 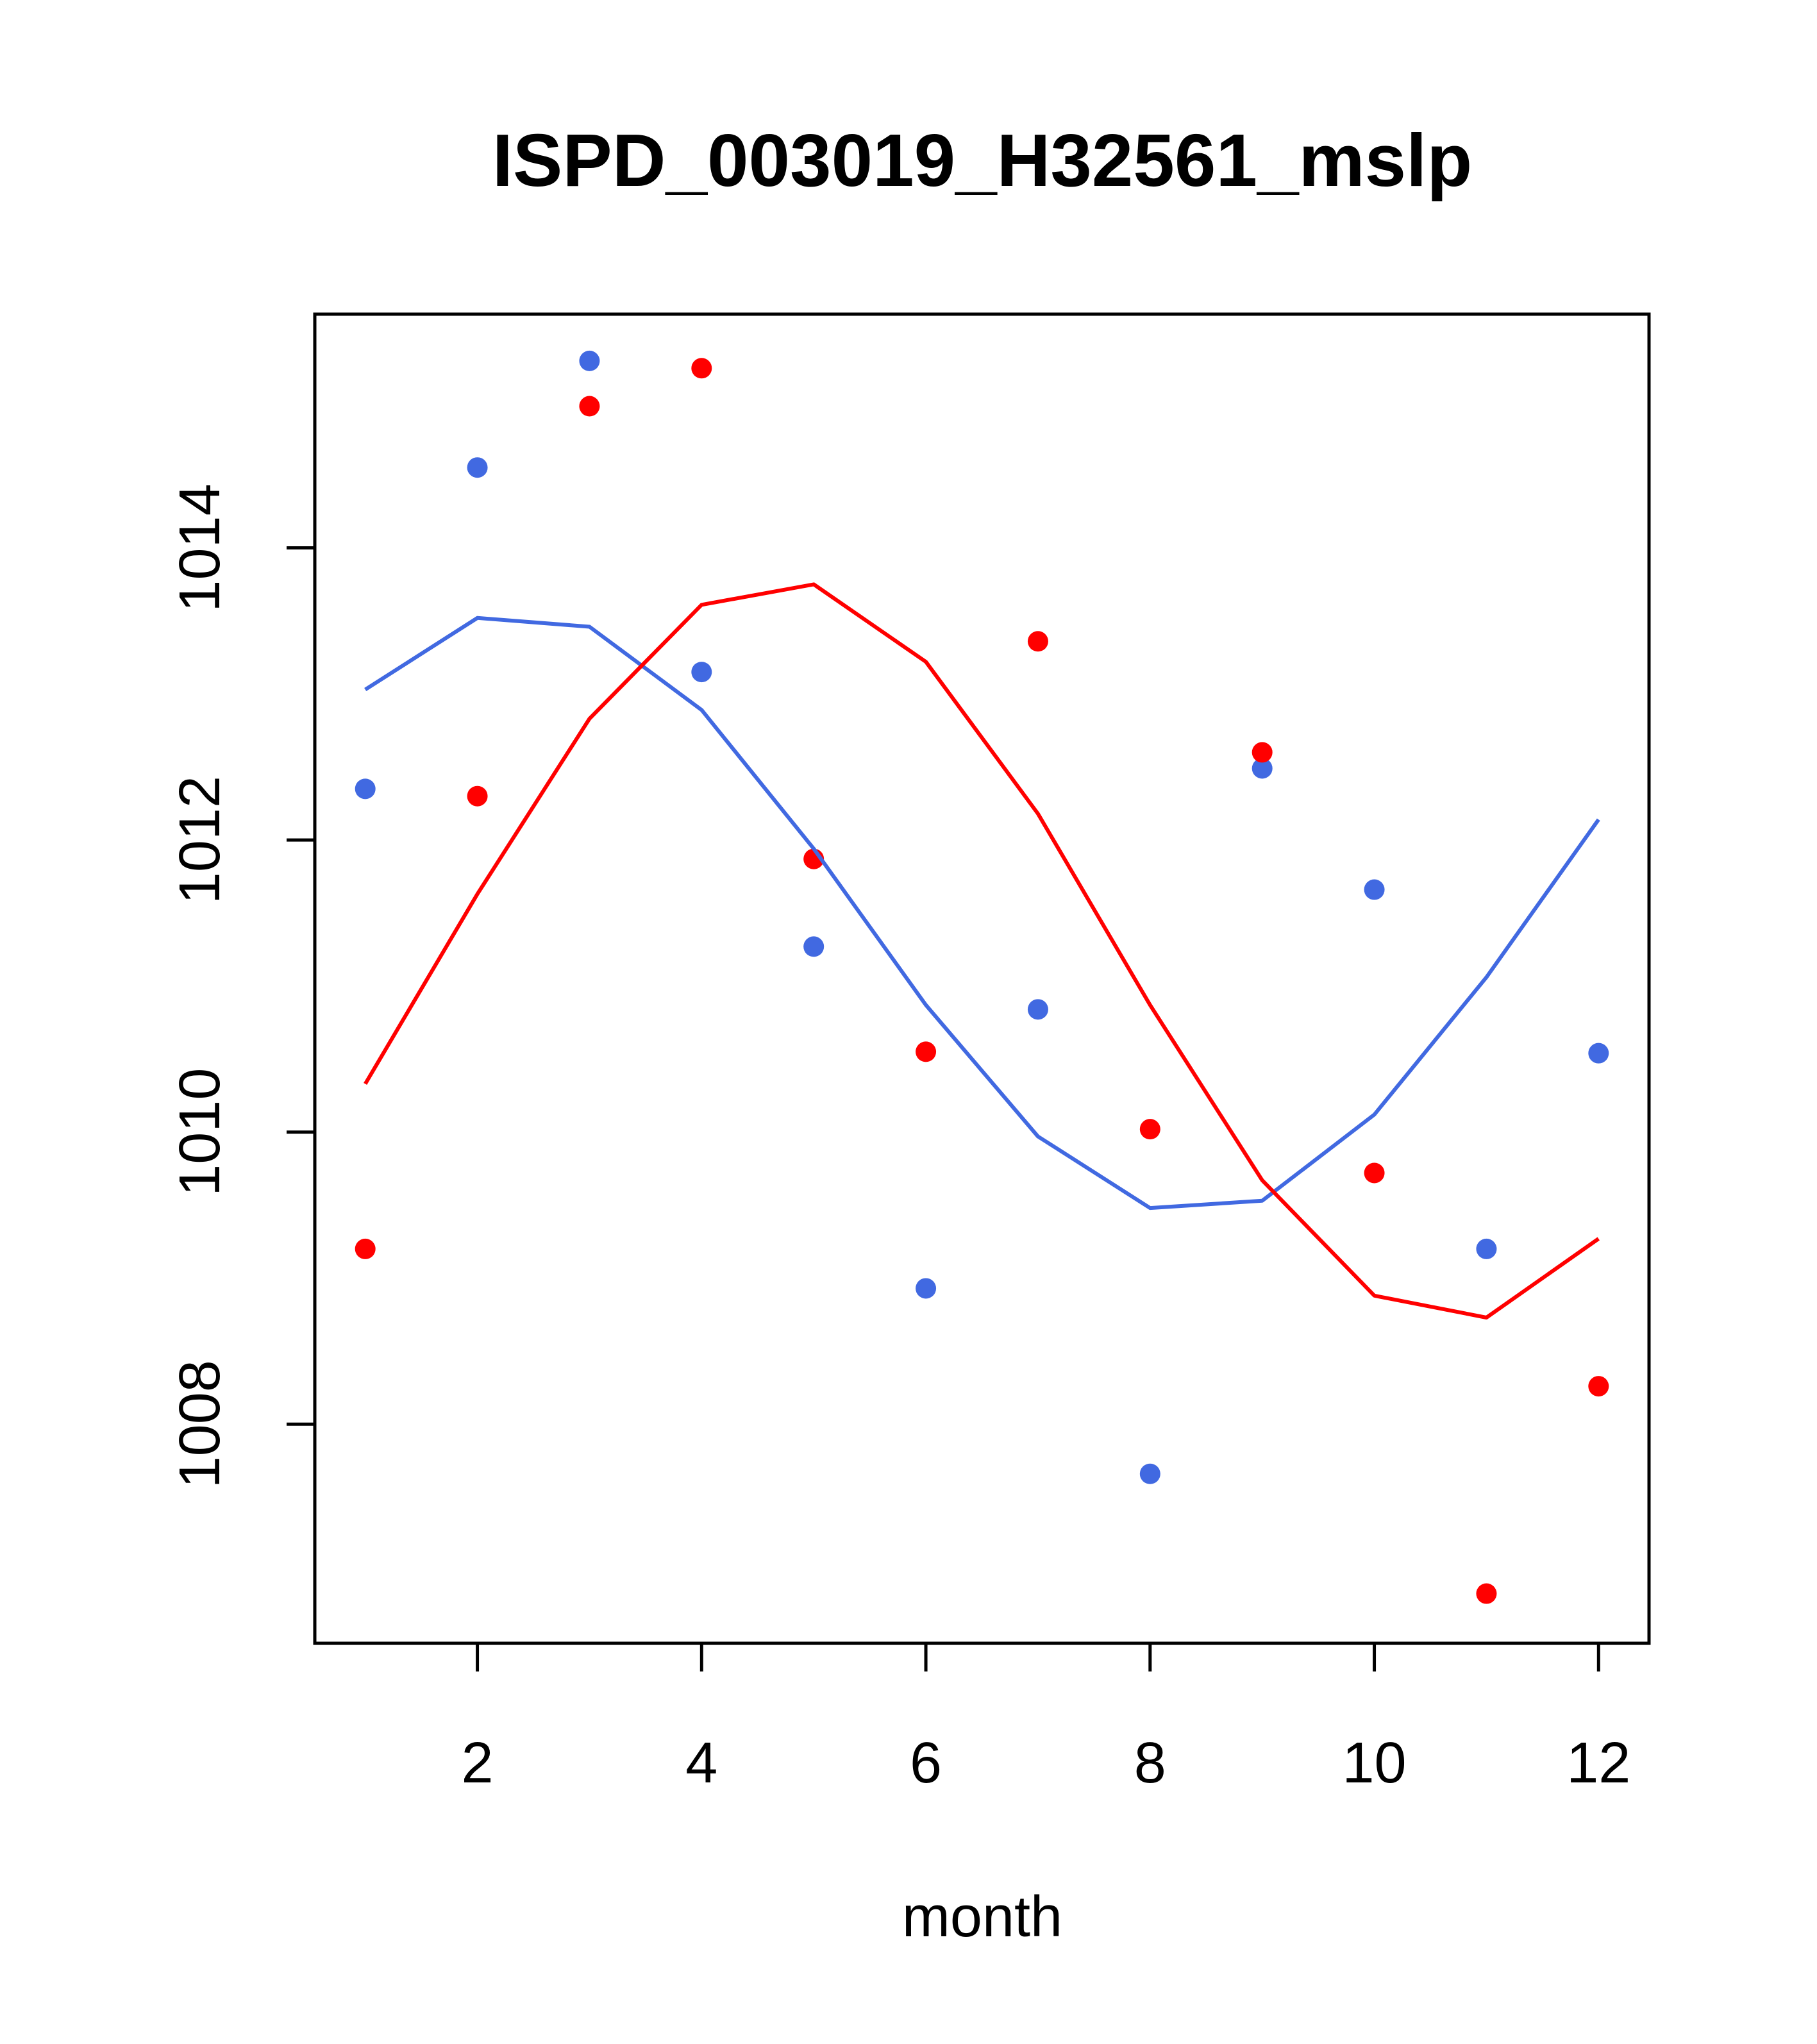 What do you see at coordinates (1150, 1763) in the screenshot?
I see `x-tick-label: 8` at bounding box center [1150, 1763].